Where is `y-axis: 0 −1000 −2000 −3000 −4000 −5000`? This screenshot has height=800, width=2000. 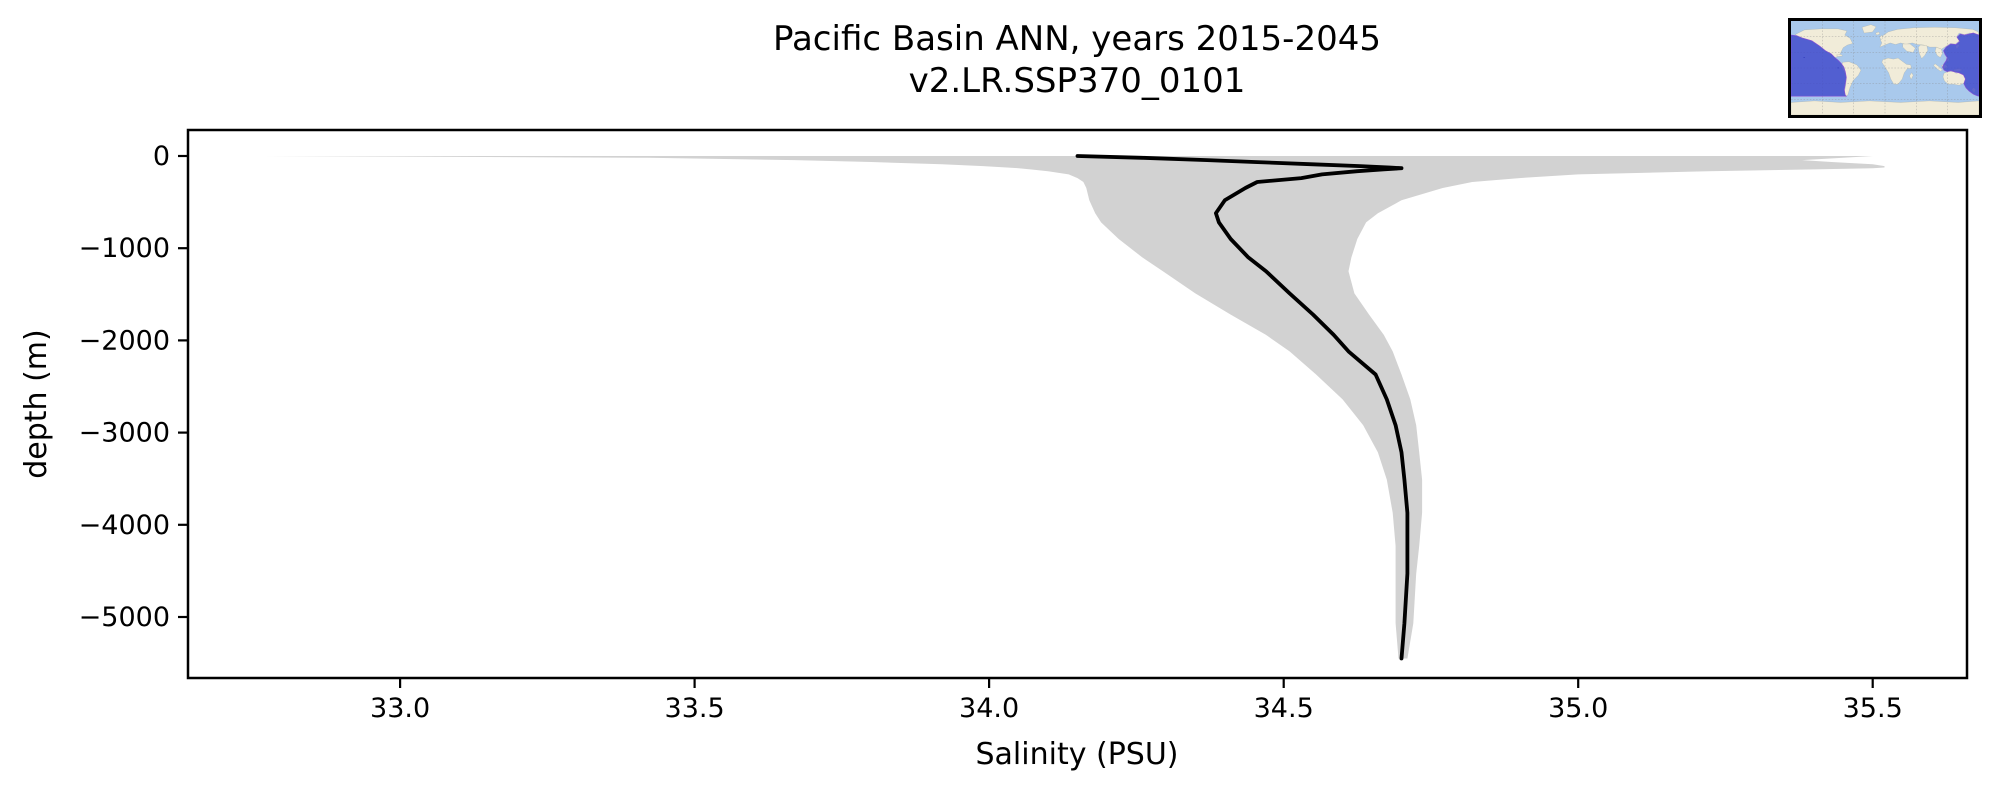
y-axis: 0 −1000 −2000 −3000 −4000 −5000 is located at coordinates (133, 387).